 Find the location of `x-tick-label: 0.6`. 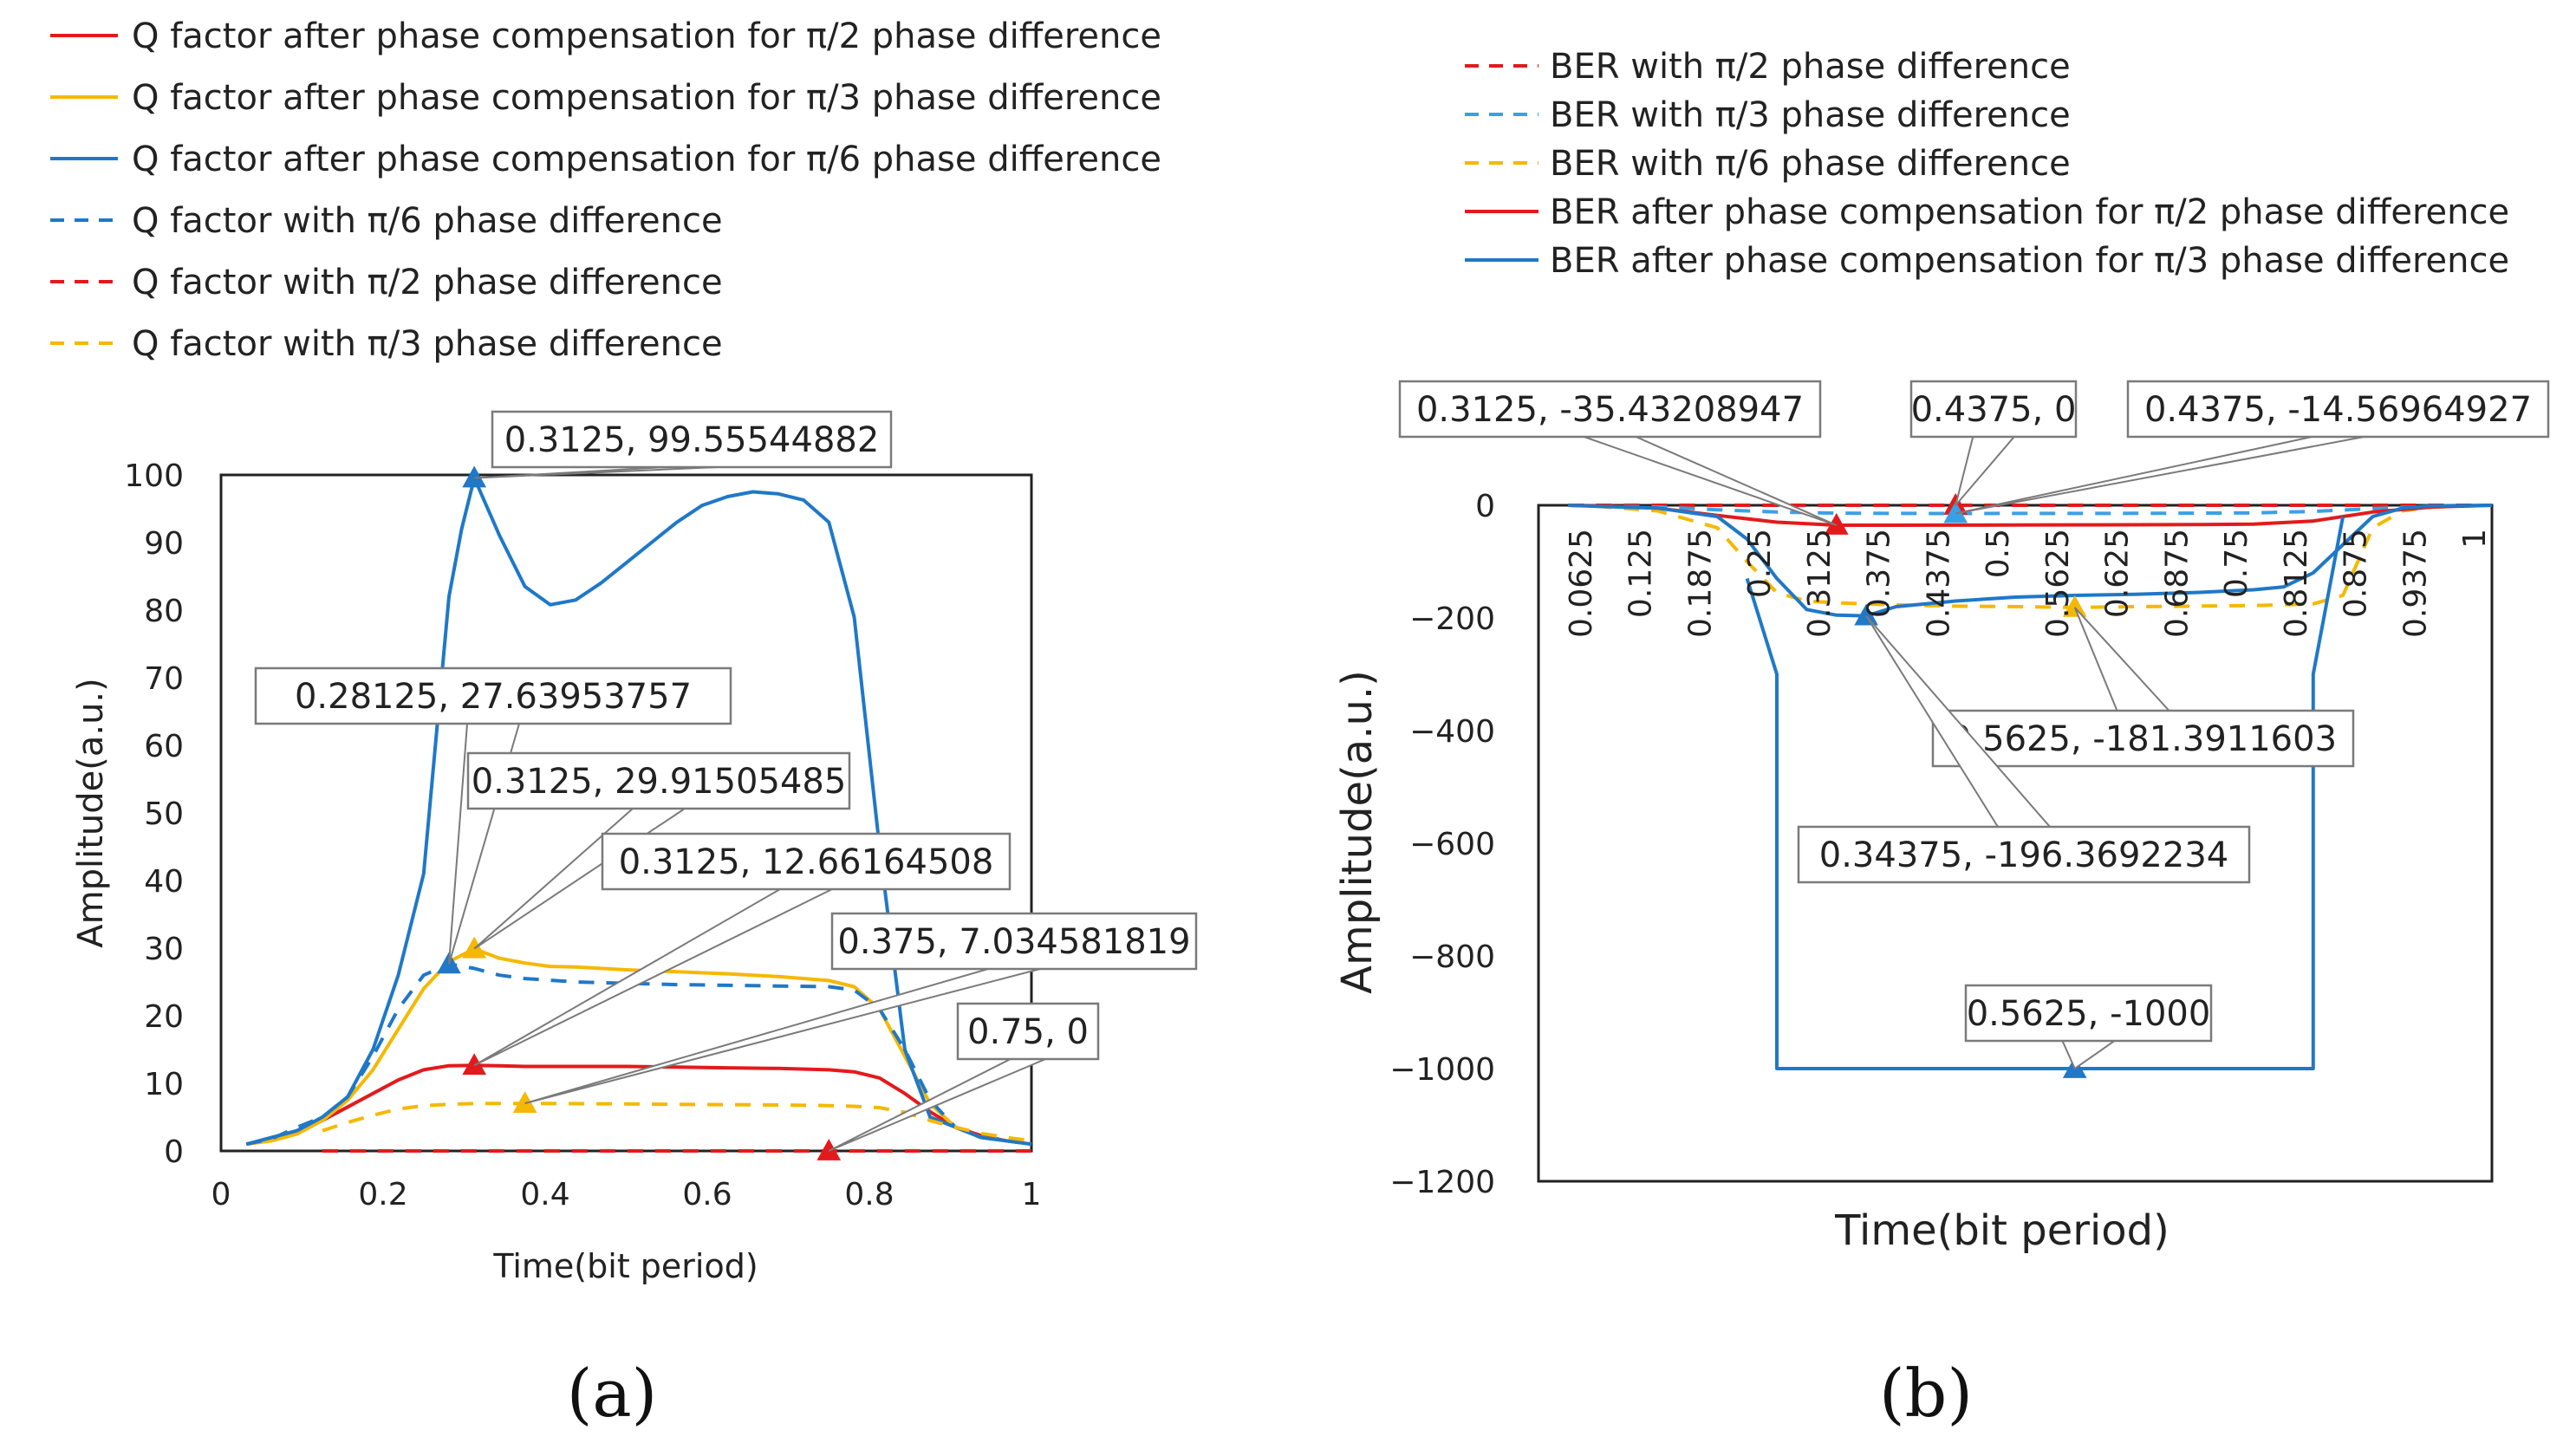

x-tick-label: 0.6 is located at coordinates (707, 1194).